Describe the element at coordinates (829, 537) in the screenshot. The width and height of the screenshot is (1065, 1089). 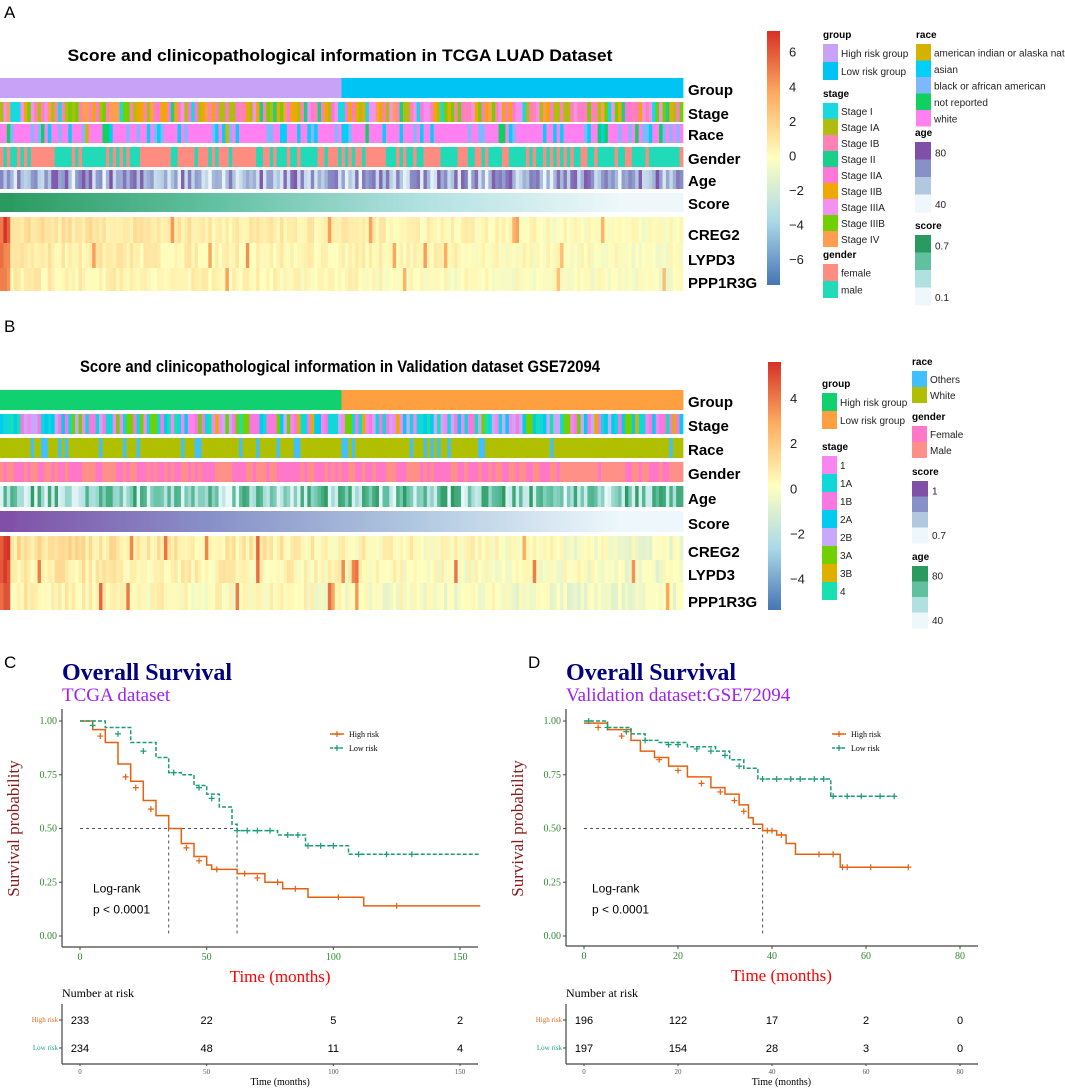
I see `legend-swatch` at that location.